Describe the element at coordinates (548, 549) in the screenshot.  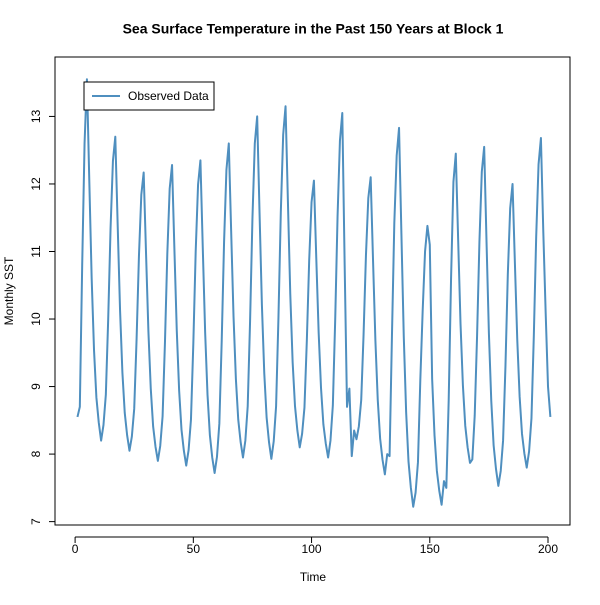
I see `x-tick-label: 200` at that location.